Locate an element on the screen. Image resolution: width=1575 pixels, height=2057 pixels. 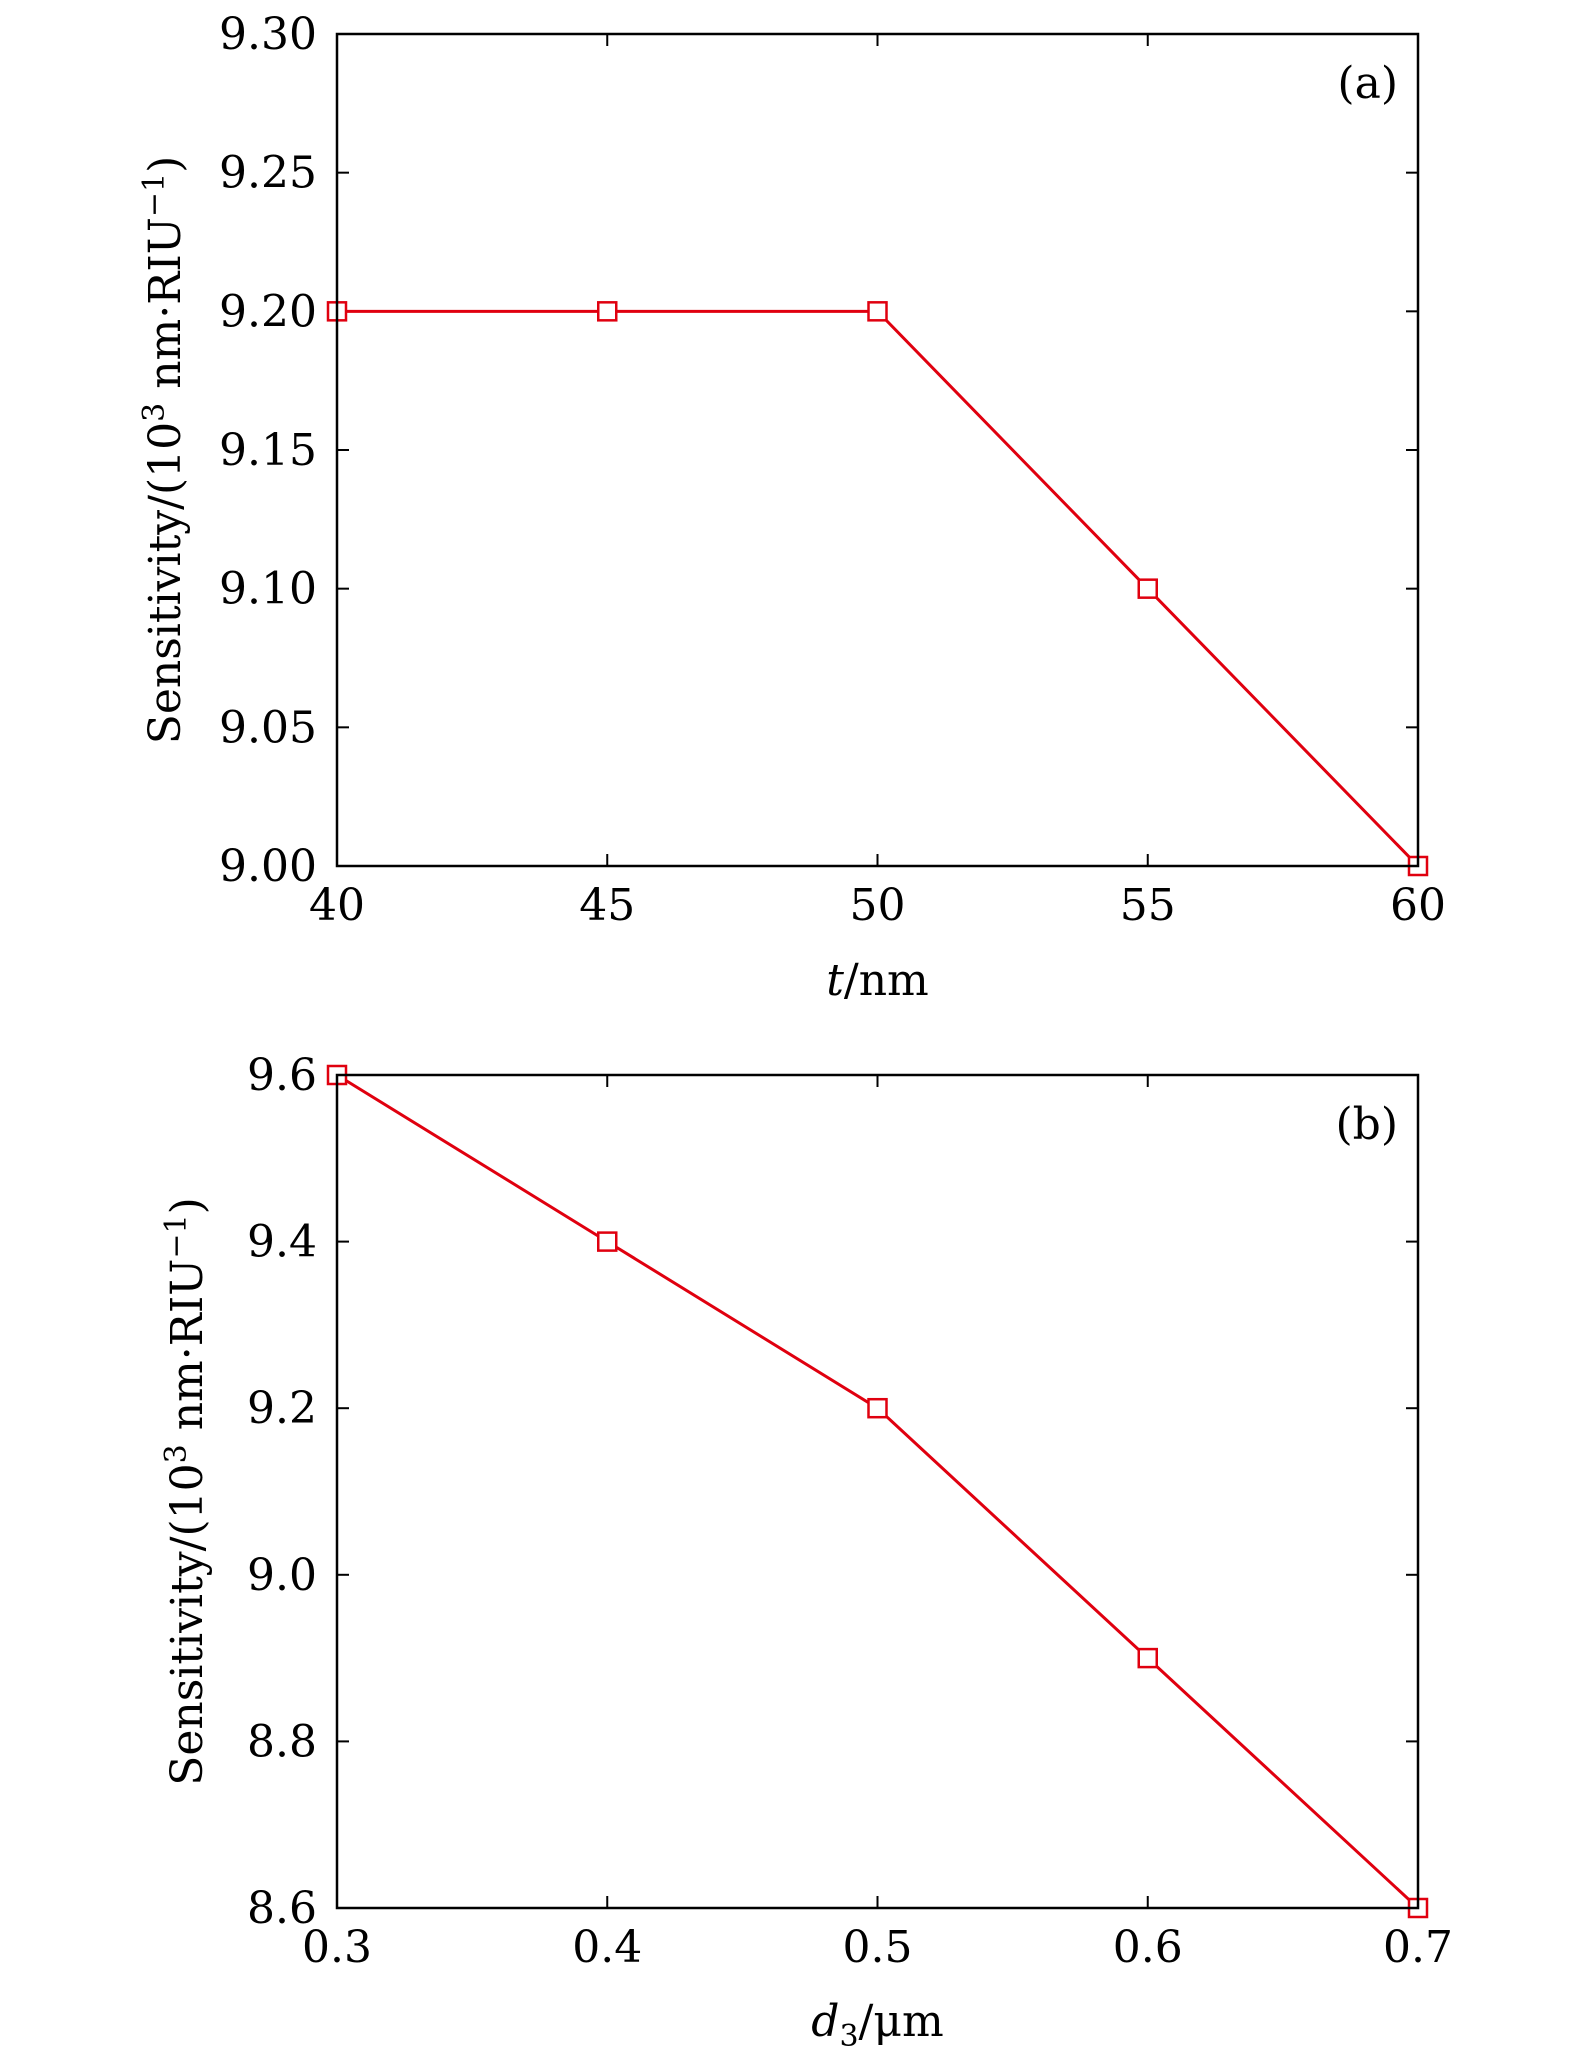
panel-b-x-tick-label: 0.3 is located at coordinates (337, 1947).